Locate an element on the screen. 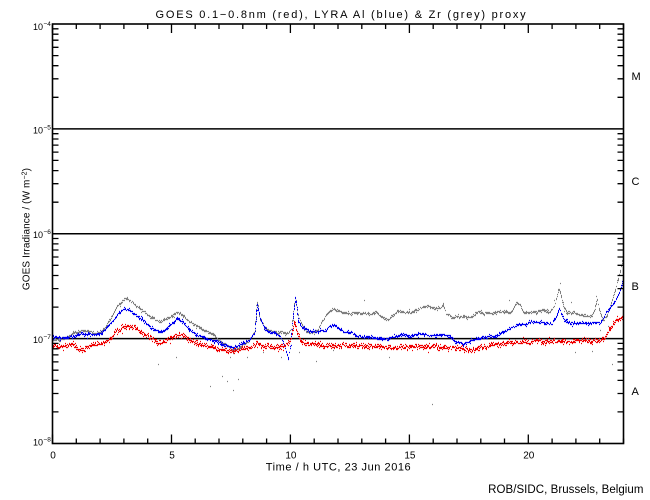 The image size is (650, 500). svg-text: Time / h UTC, 23 Jun 2016 is located at coordinates (338, 468).